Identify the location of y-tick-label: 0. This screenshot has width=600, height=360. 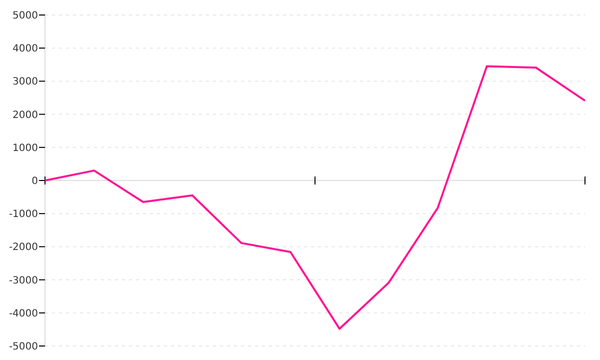
(35, 181).